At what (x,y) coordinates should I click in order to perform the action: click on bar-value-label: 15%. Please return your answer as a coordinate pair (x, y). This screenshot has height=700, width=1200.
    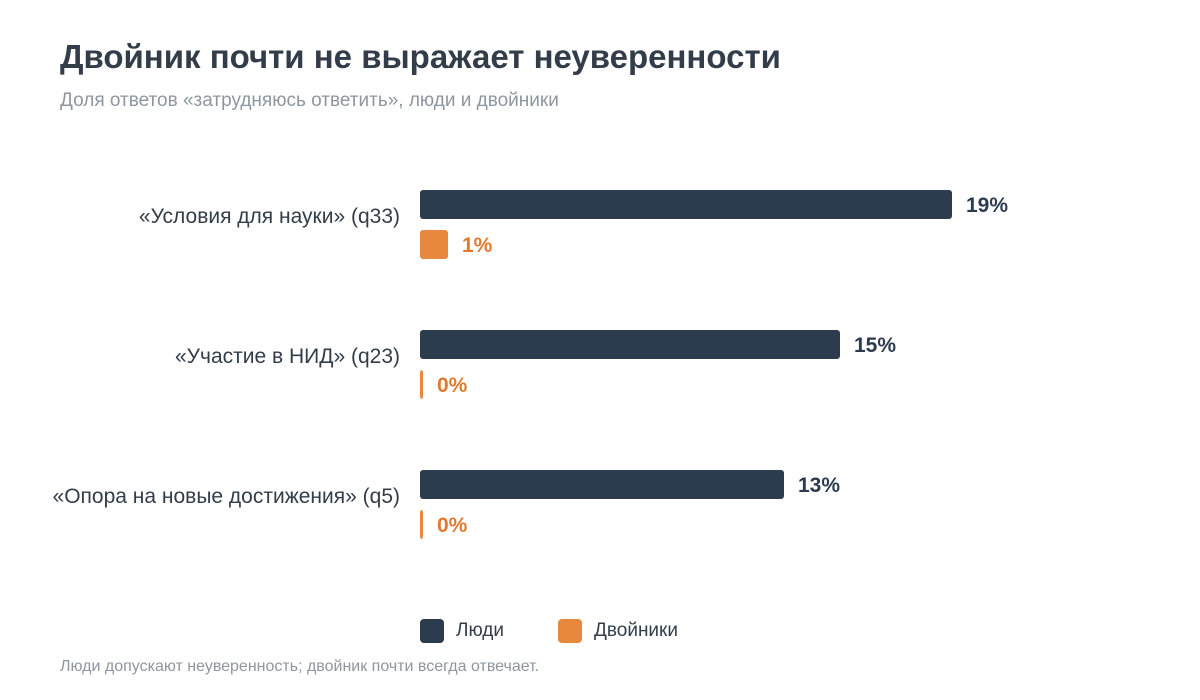
    Looking at the image, I should click on (875, 345).